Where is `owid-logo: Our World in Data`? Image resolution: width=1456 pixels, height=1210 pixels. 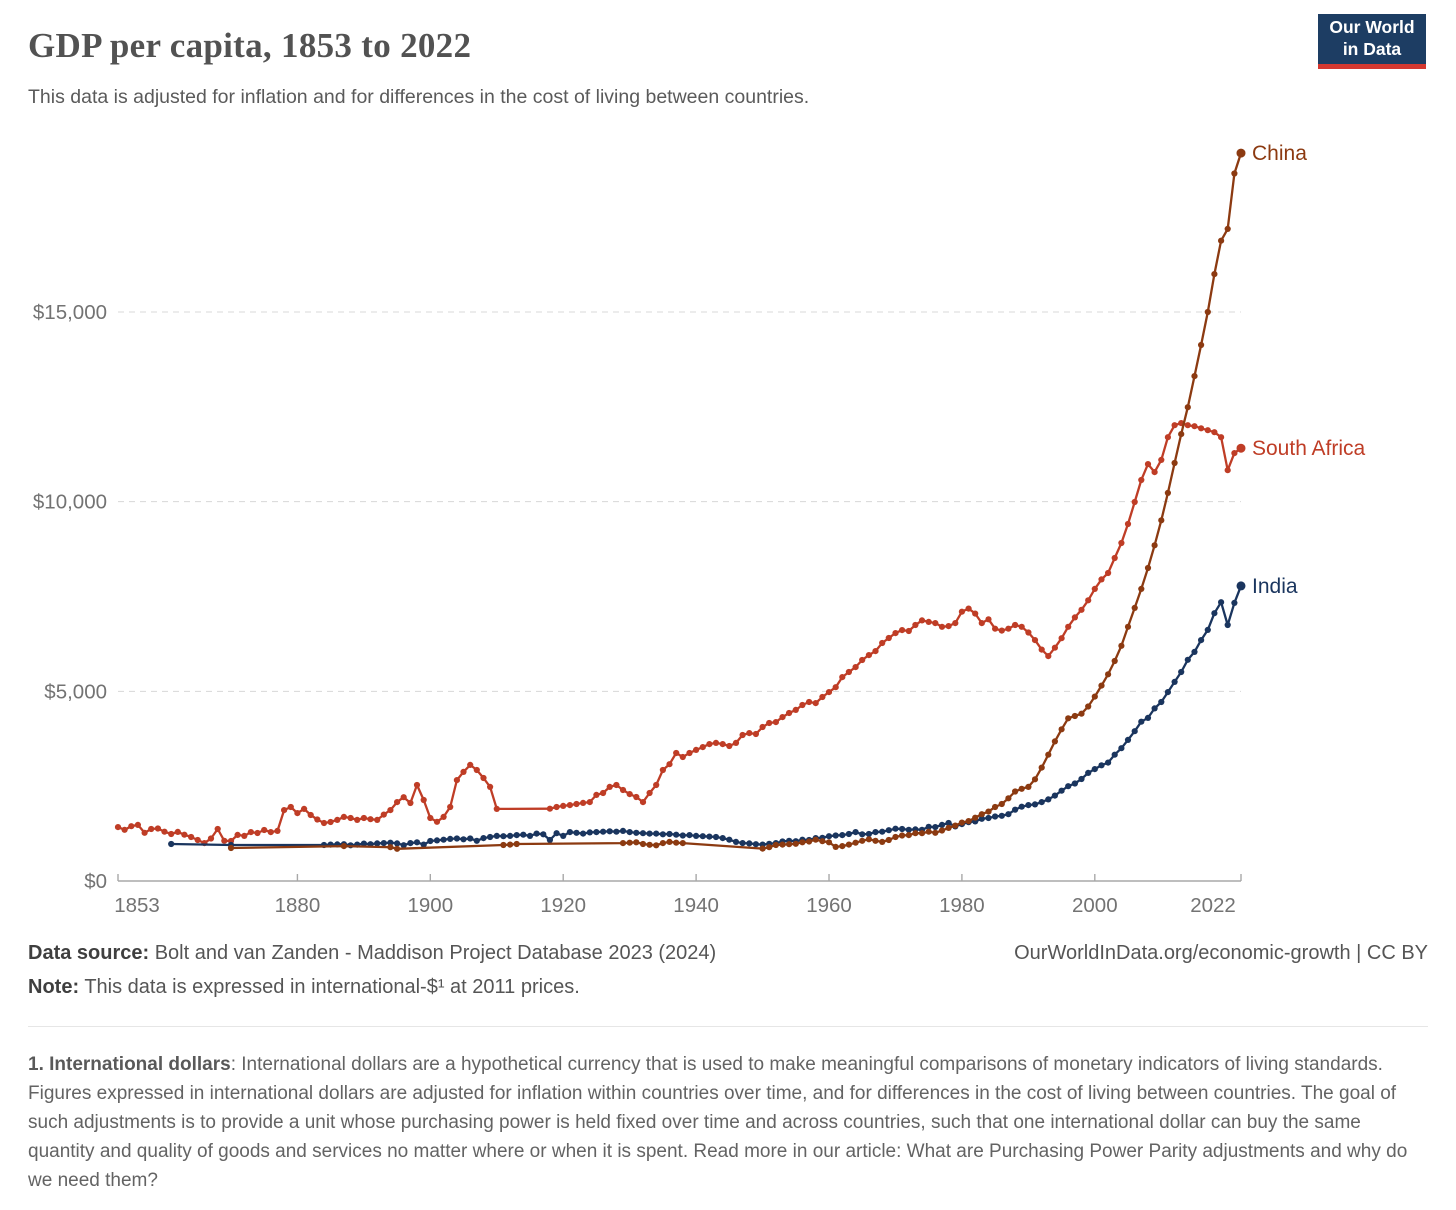 owid-logo: Our World in Data is located at coordinates (1372, 41).